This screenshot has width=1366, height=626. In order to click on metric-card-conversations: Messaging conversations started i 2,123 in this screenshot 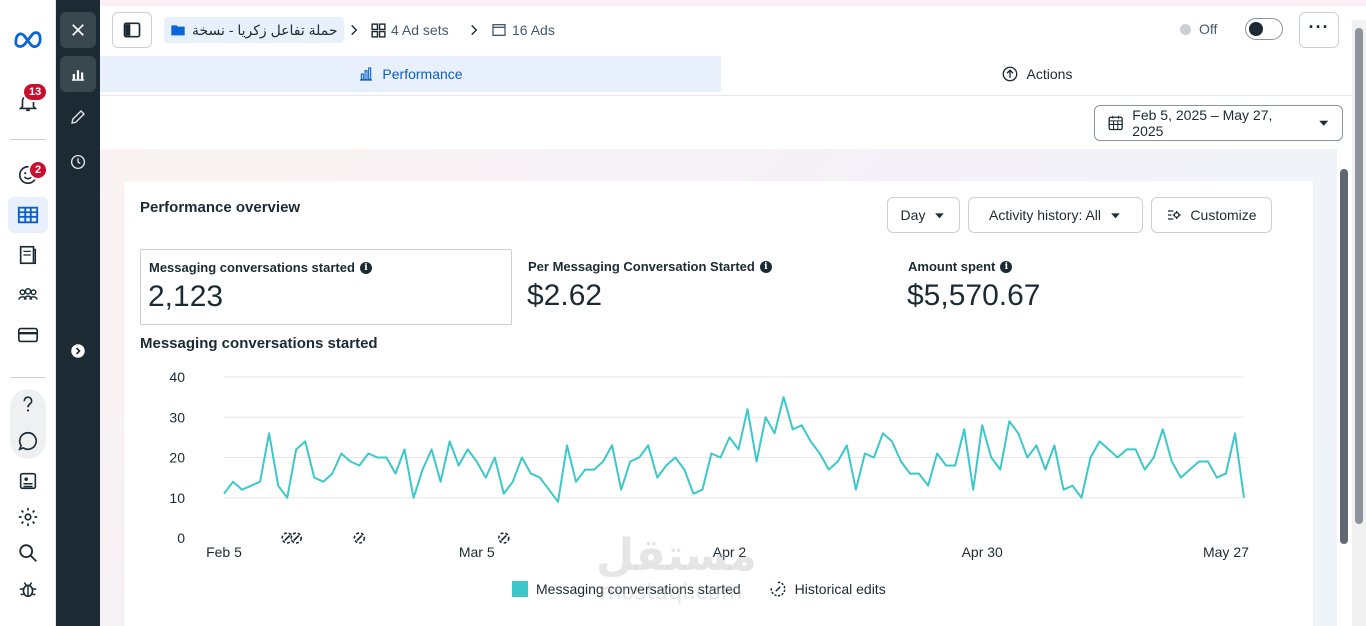, I will do `click(326, 287)`.